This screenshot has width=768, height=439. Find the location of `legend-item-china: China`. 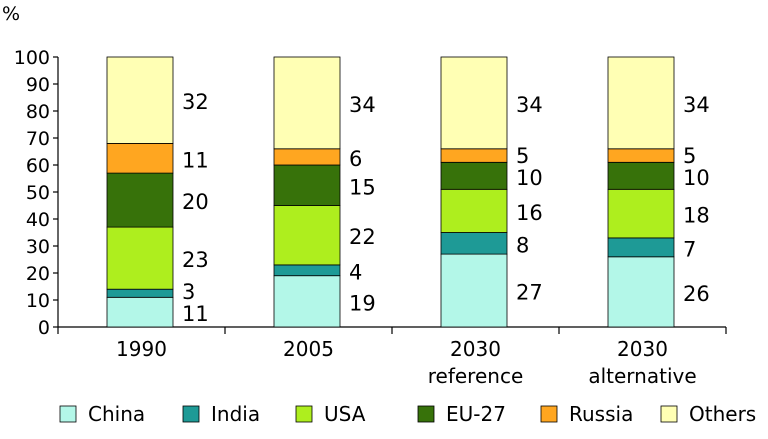

legend-item-china: China is located at coordinates (102, 414).